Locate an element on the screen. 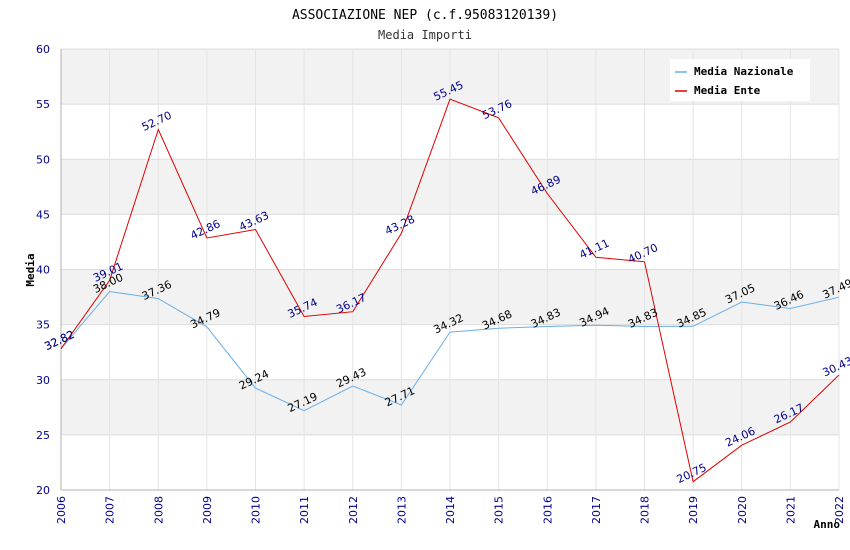  x-tick-label: 2016 is located at coordinates (547, 510).